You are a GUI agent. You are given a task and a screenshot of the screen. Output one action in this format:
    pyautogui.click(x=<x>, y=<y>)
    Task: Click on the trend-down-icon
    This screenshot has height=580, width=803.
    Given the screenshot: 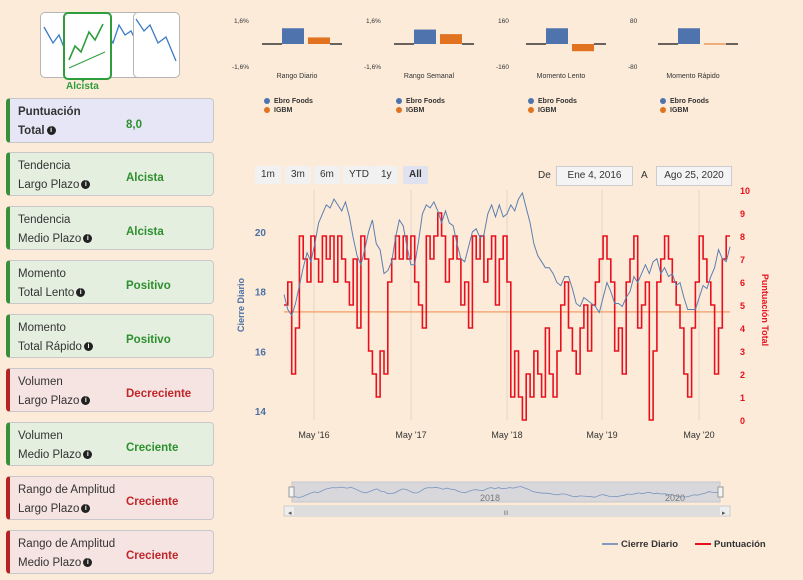 What is the action you would take?
    pyautogui.click(x=156, y=40)
    